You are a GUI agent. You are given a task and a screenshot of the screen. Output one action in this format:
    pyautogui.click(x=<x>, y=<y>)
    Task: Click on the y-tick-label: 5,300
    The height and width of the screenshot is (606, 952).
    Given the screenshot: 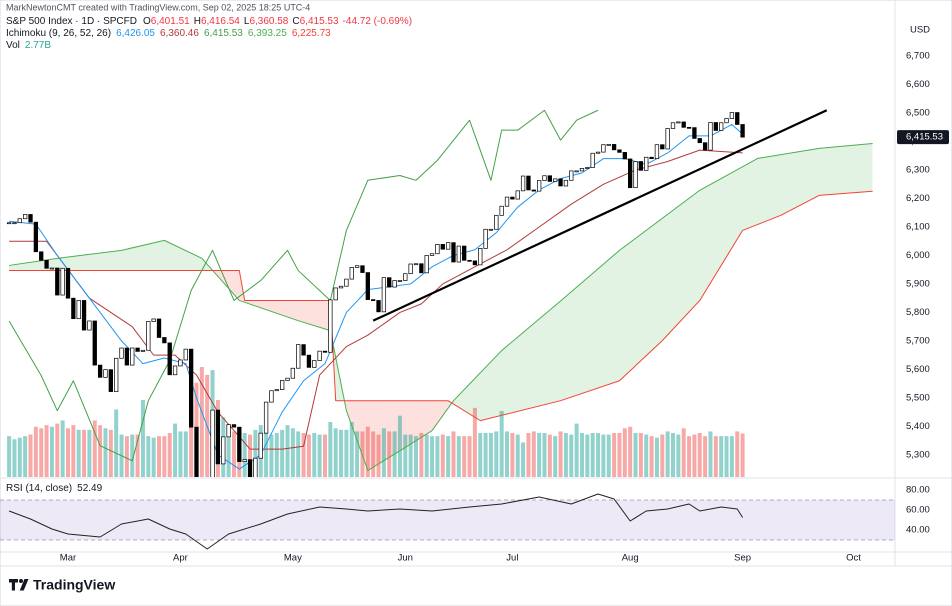 What is the action you would take?
    pyautogui.click(x=918, y=454)
    